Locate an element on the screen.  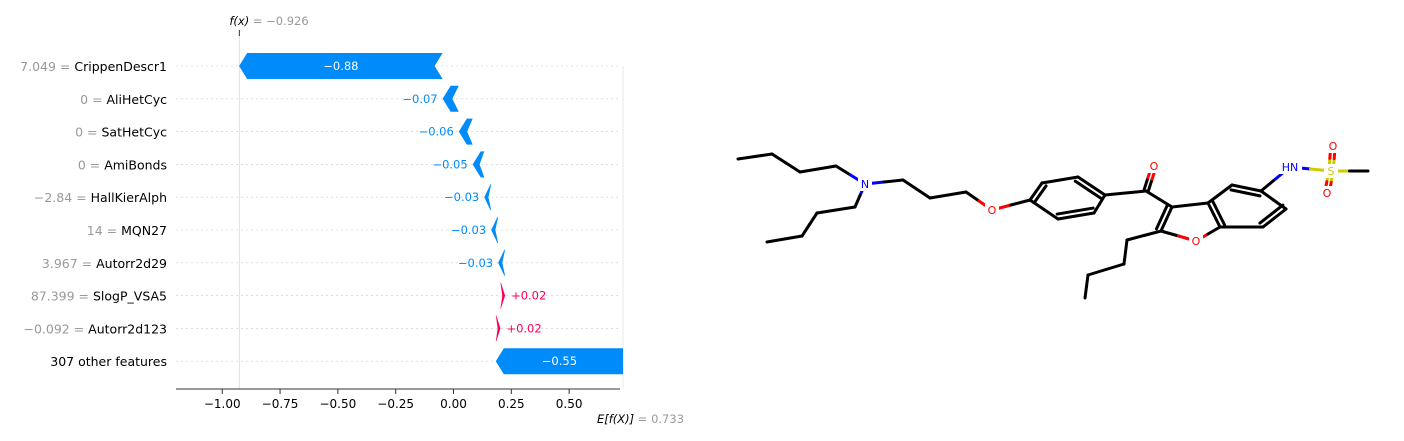
atom-amide-bg is located at coordinates (1290, 167).